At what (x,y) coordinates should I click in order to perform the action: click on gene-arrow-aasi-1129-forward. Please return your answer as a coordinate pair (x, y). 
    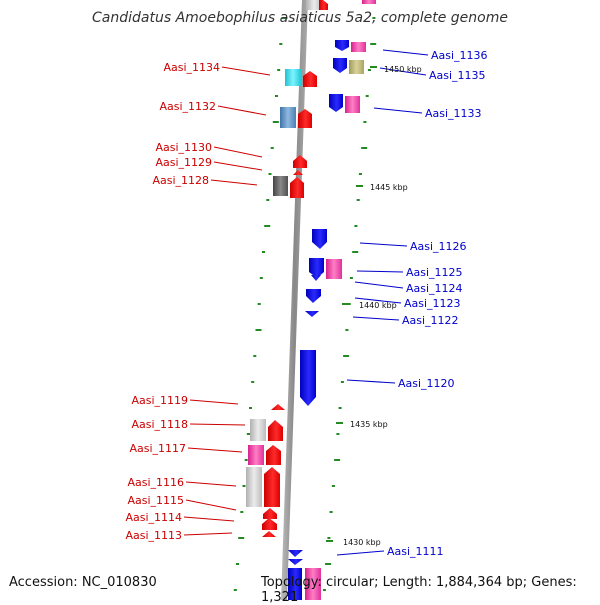
    Looking at the image, I should click on (298, 172).